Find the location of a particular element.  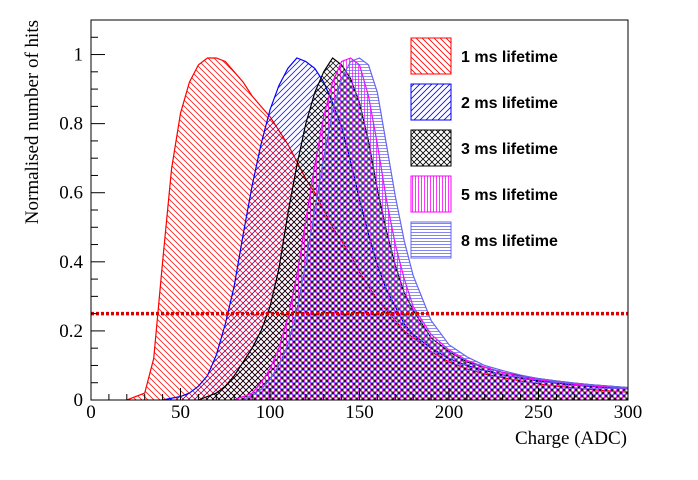

y-tick-label: 1 is located at coordinates (79, 55).